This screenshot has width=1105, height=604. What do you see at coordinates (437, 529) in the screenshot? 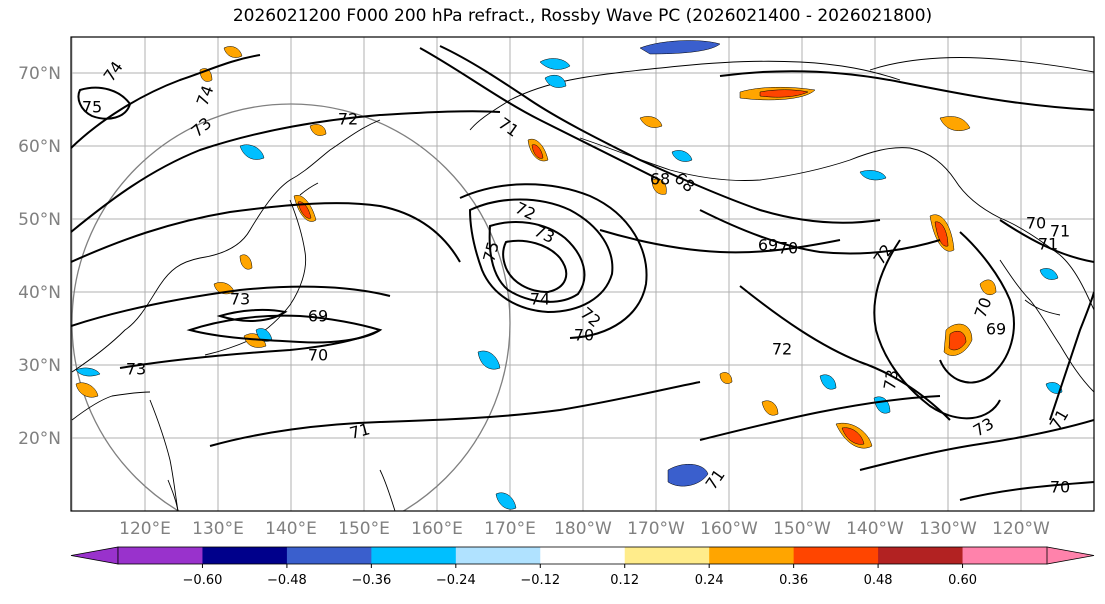
I see `lon-label-160e: 160°E` at bounding box center [437, 529].